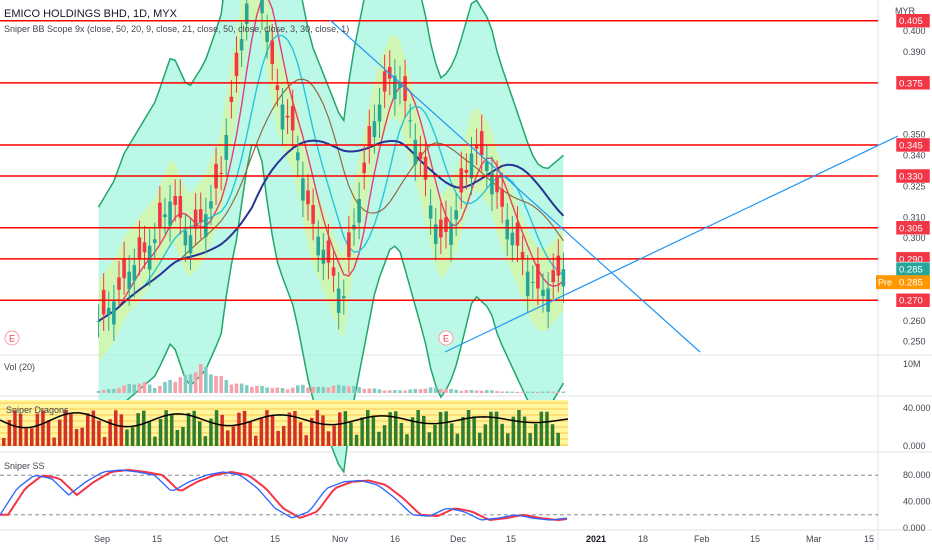 Image resolution: width=932 pixels, height=550 pixels. Describe the element at coordinates (755, 539) in the screenshot. I see `time-tick-label: 15` at that location.